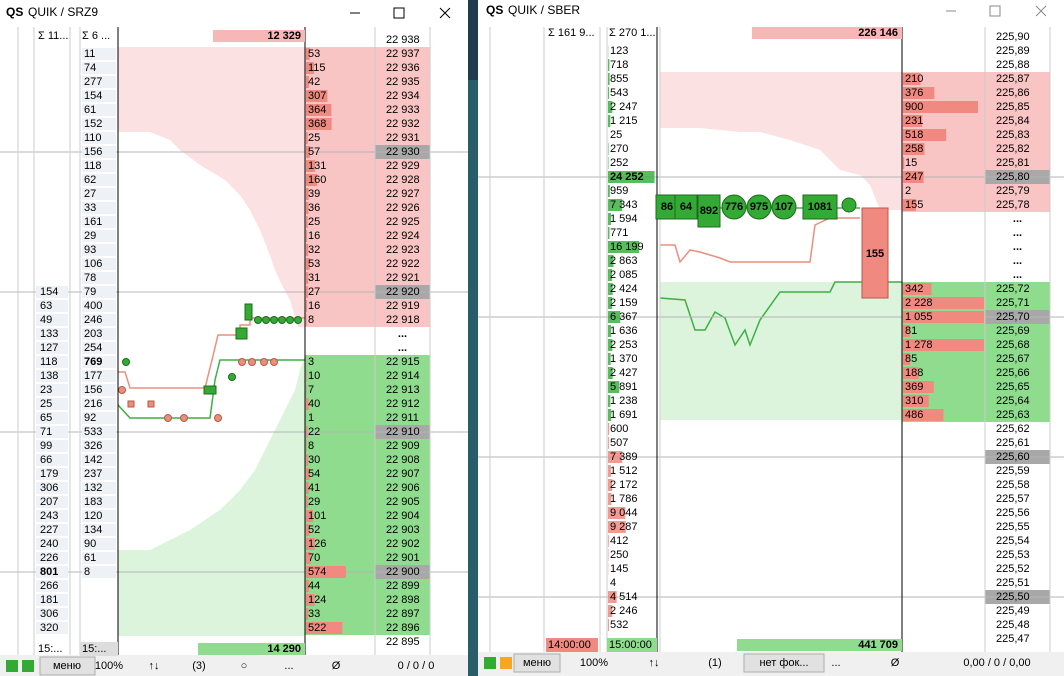 The height and width of the screenshot is (676, 1064). What do you see at coordinates (1013, 303) in the screenshot?
I see `price: 225,71` at bounding box center [1013, 303].